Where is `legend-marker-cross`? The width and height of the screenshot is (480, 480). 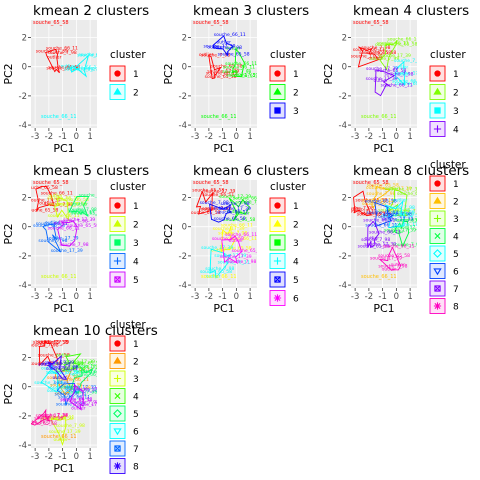 legend-marker-cross is located at coordinates (437, 236).